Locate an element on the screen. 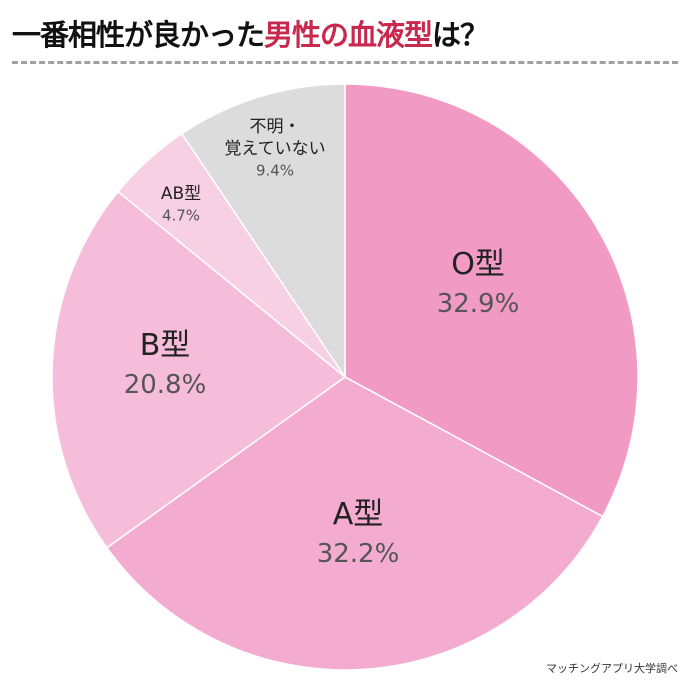  slice-label: AB型 is located at coordinates (181, 194).